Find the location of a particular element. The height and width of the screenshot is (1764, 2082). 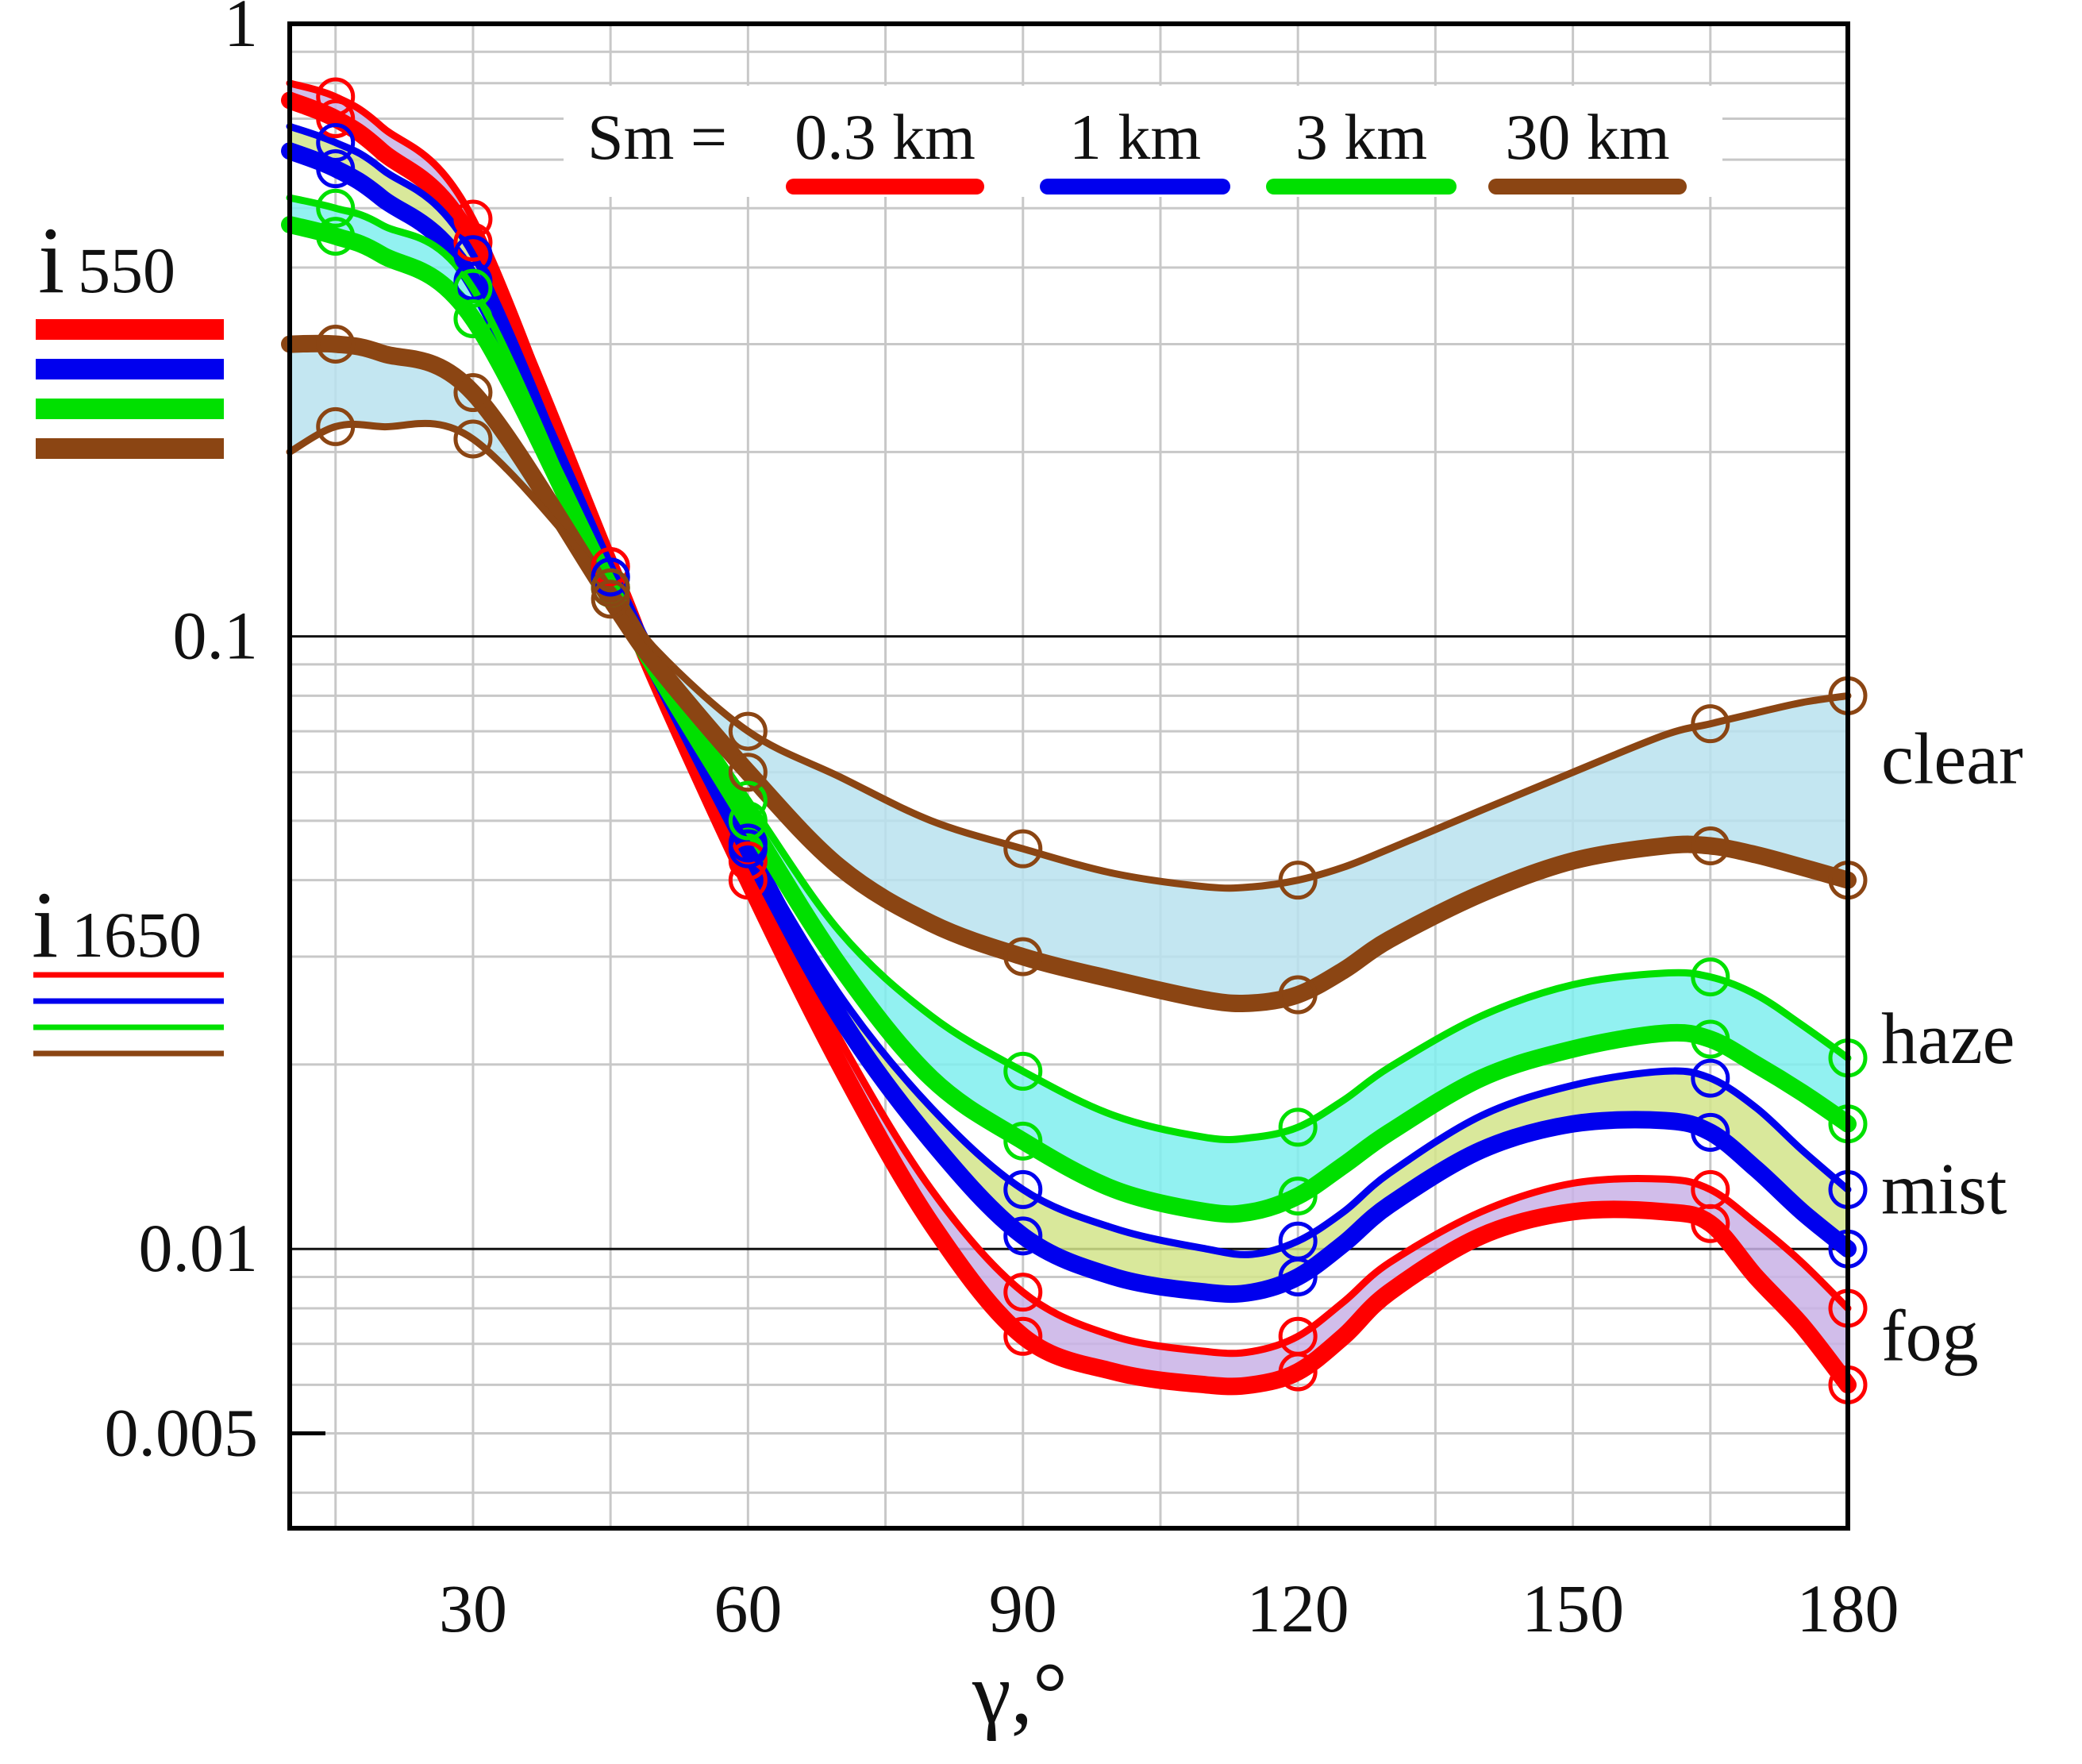

region-label-mist: mist is located at coordinates (1944, 1188).